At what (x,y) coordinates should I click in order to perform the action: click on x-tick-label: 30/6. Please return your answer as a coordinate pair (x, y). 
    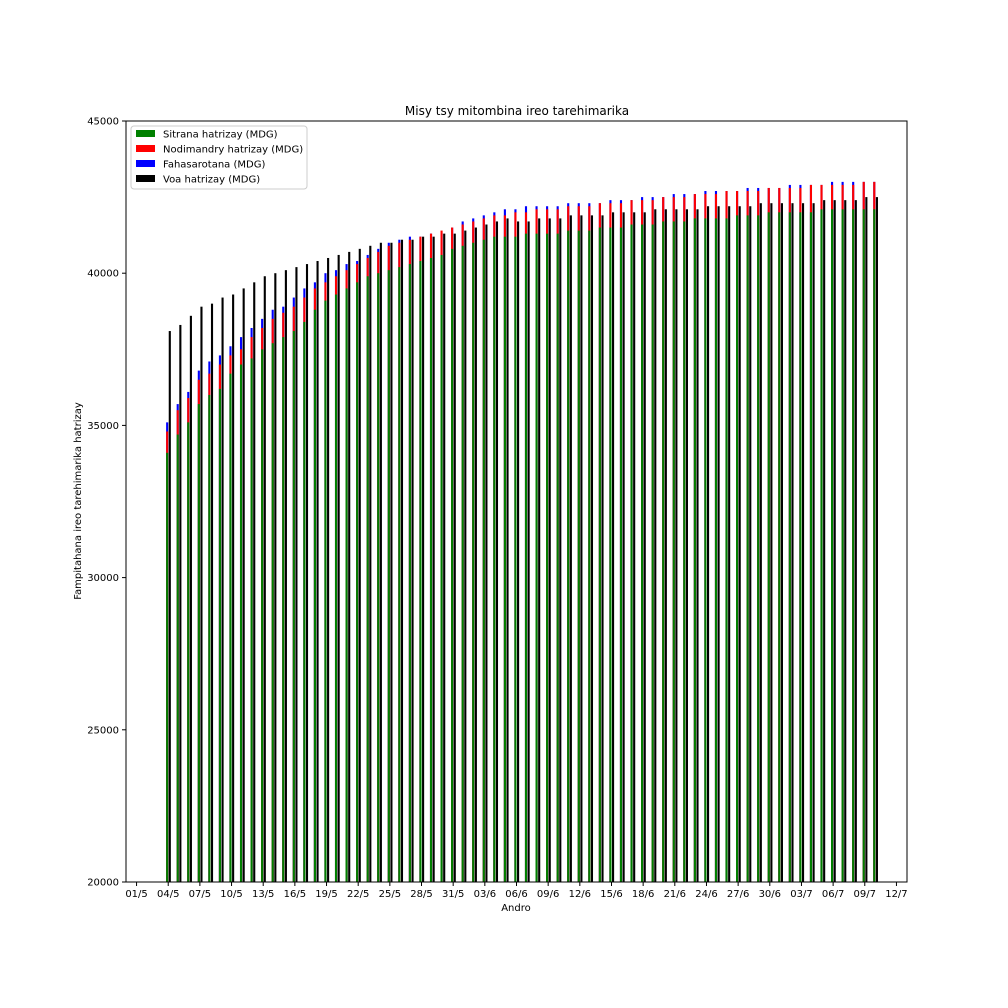
    Looking at the image, I should click on (770, 894).